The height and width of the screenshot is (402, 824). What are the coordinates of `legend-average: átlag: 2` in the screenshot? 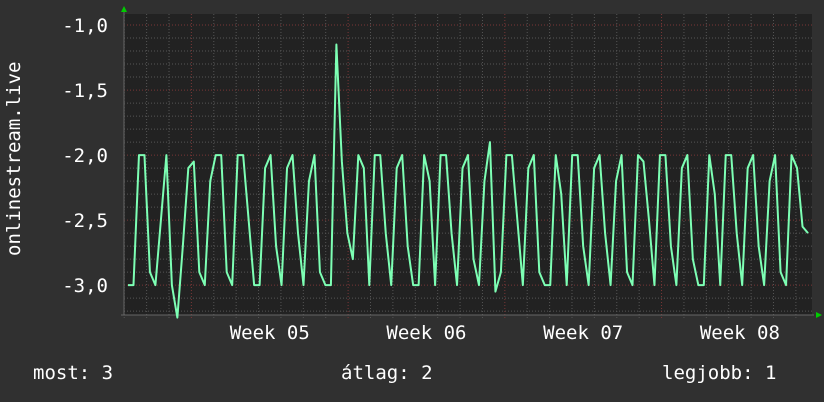 It's located at (387, 373).